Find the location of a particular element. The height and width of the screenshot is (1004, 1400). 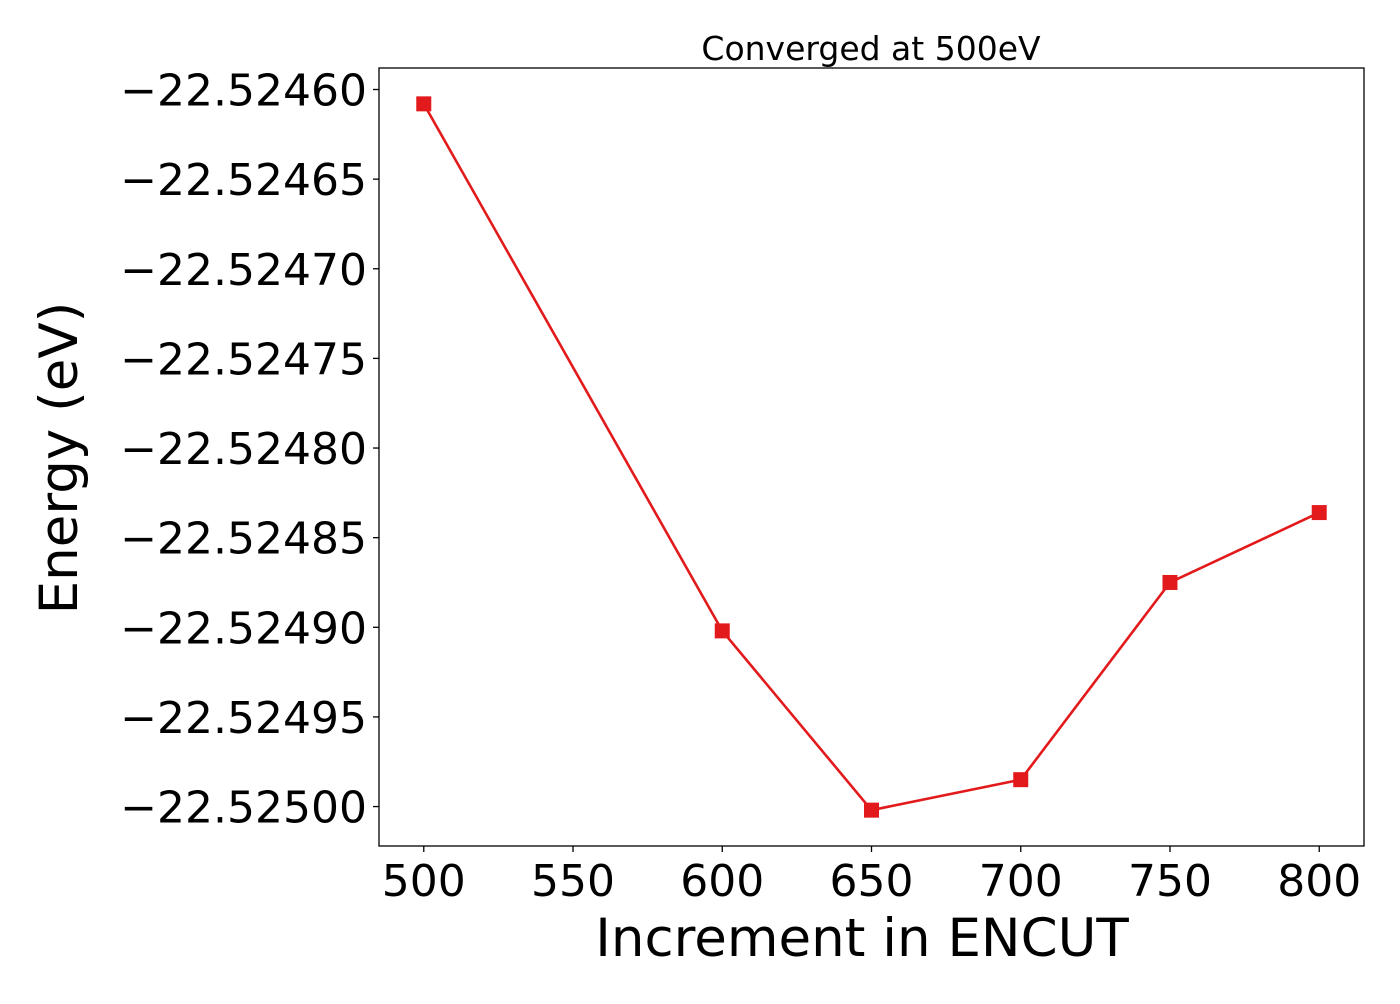

x-tick-label: 800 is located at coordinates (1319, 881).